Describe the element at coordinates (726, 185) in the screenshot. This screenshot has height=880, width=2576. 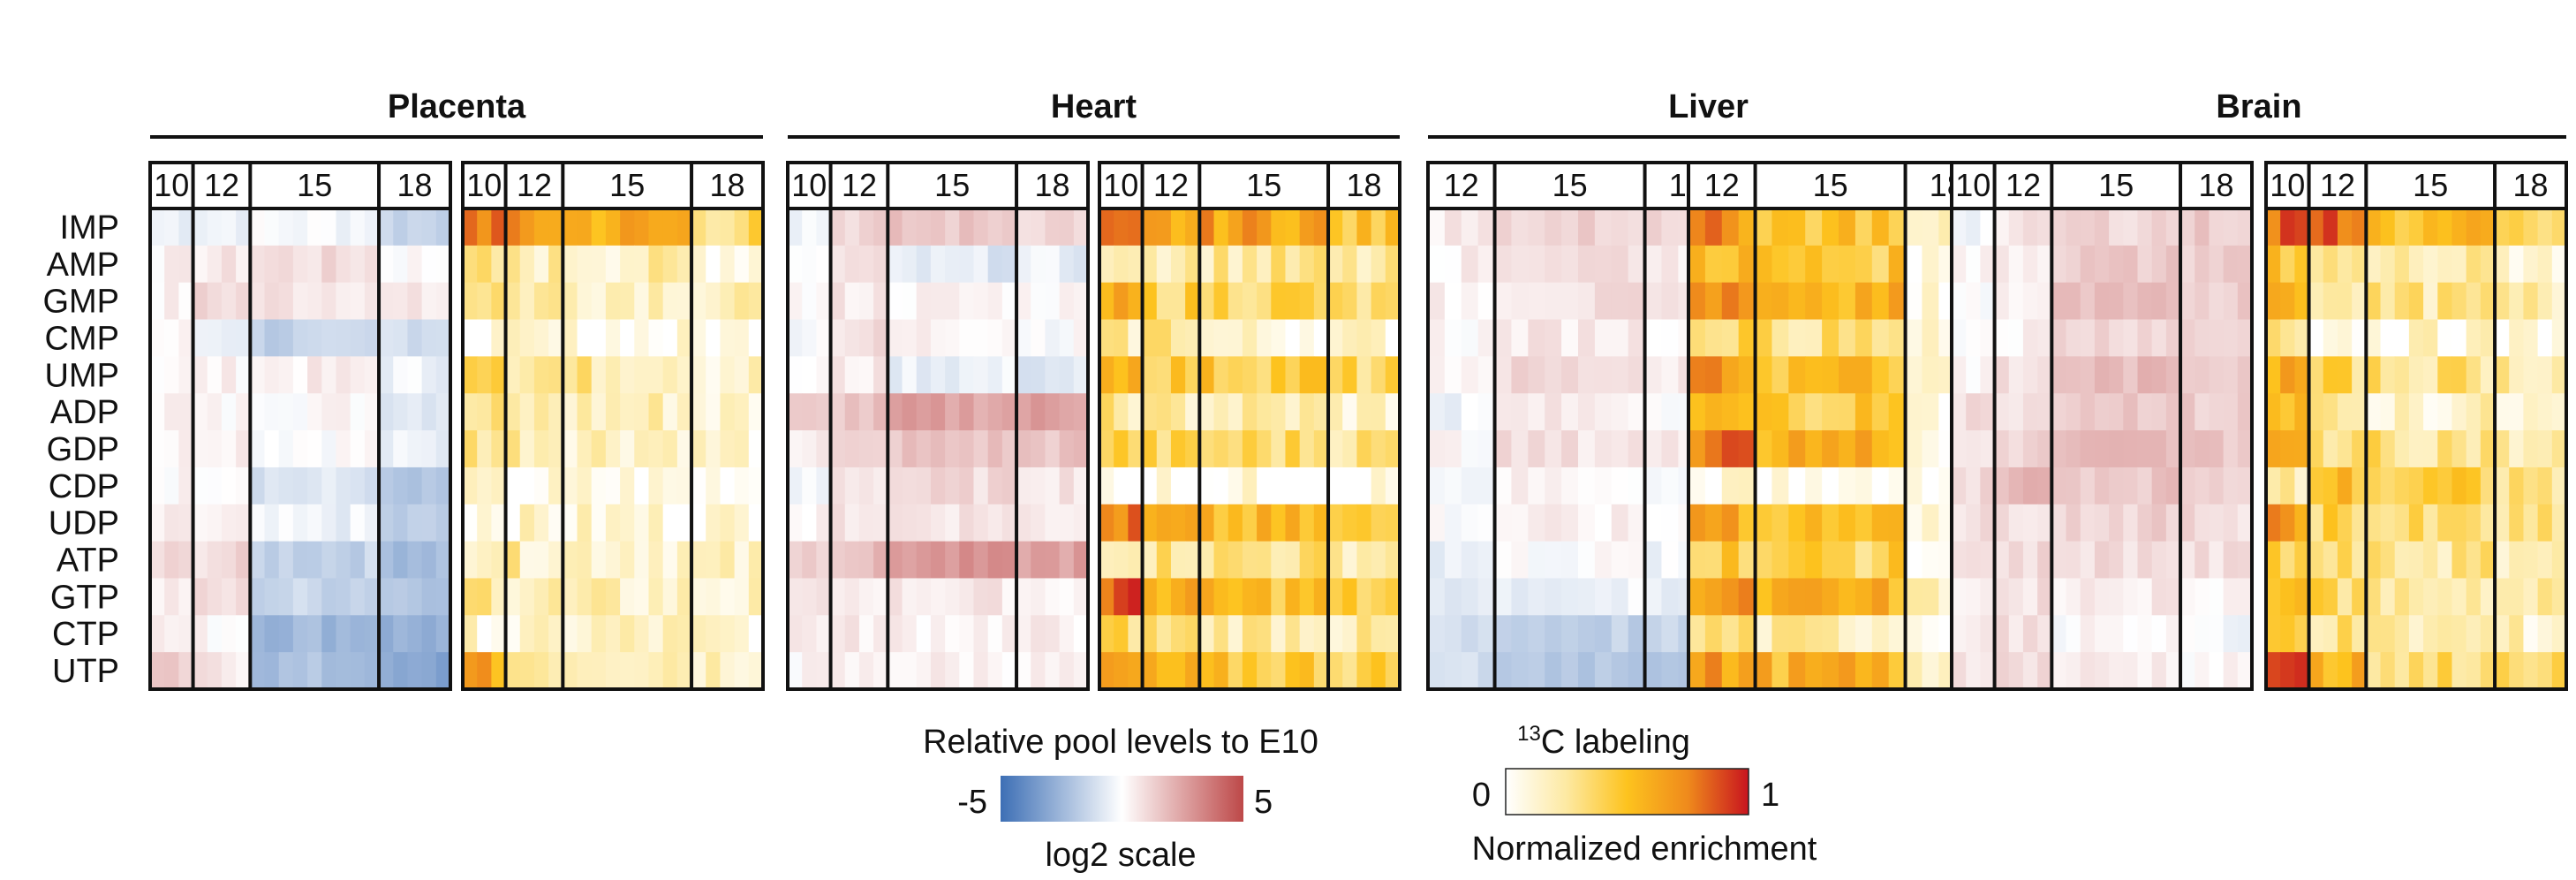
I see `placenta-labeling-stage-label-e18: 18` at that location.